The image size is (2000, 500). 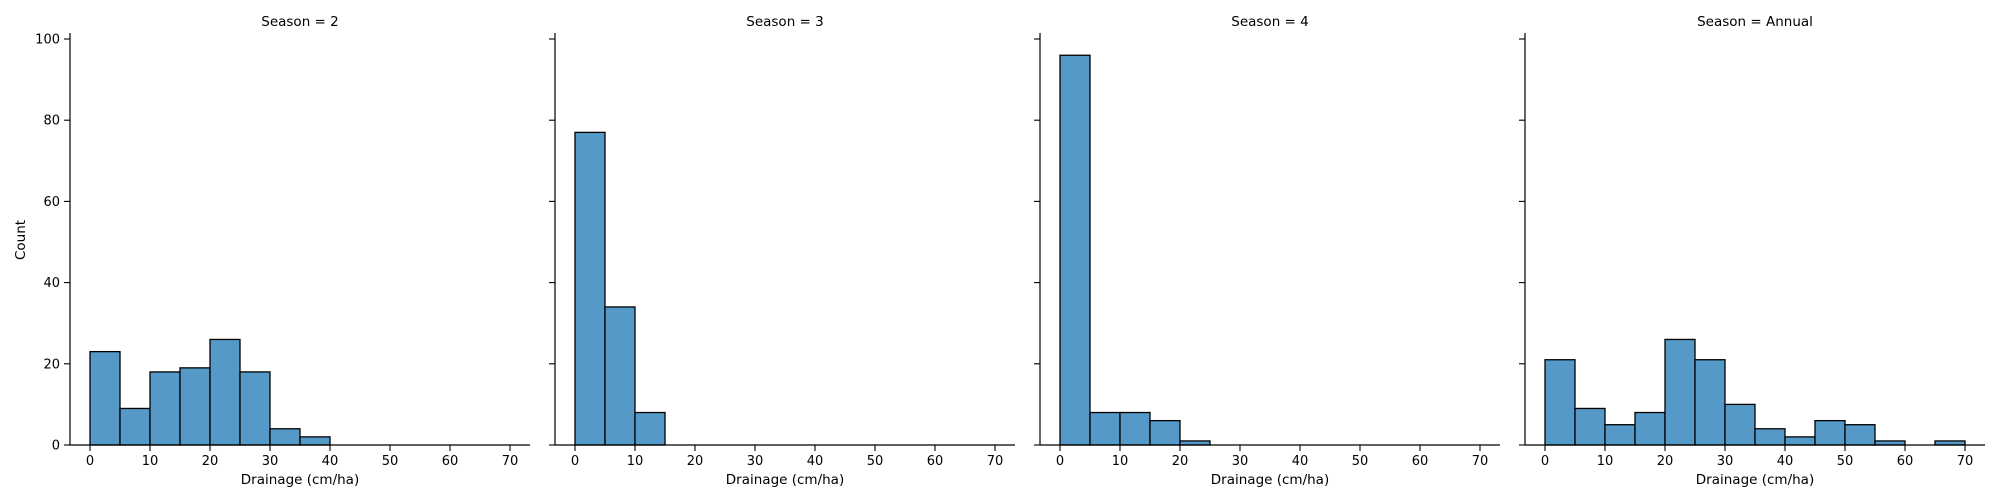 I want to click on panel-title: Season = Annual, so click(x=1755, y=22).